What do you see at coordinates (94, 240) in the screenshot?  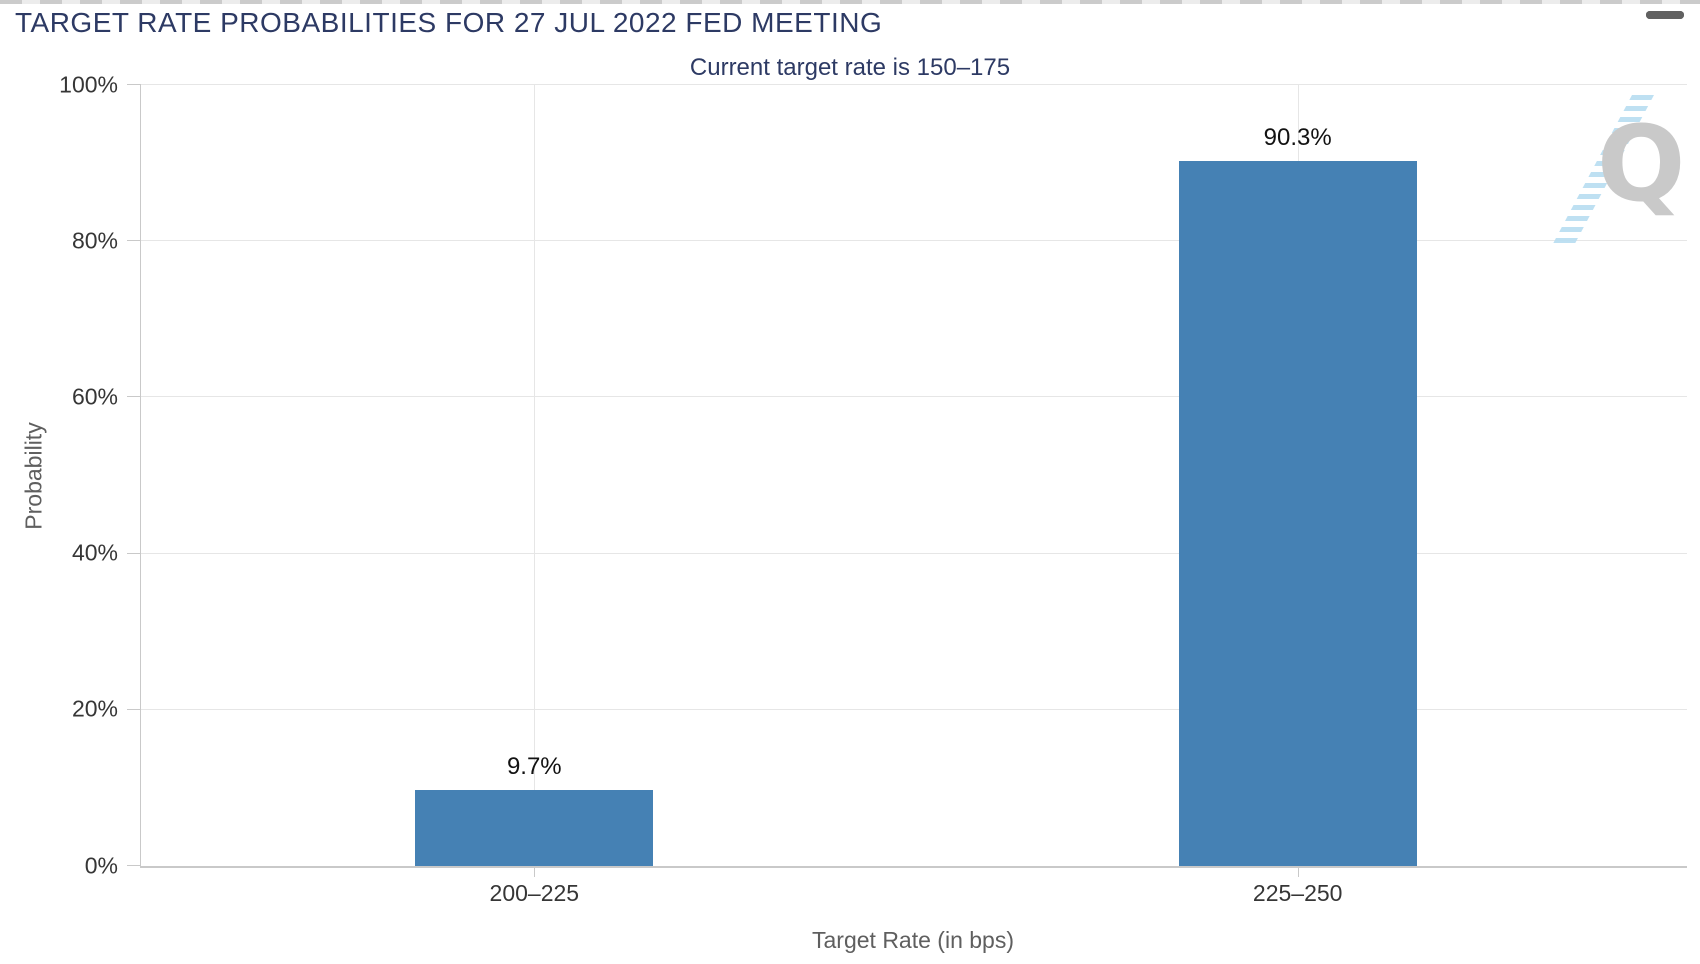 I see `y-axis-label: 80%` at bounding box center [94, 240].